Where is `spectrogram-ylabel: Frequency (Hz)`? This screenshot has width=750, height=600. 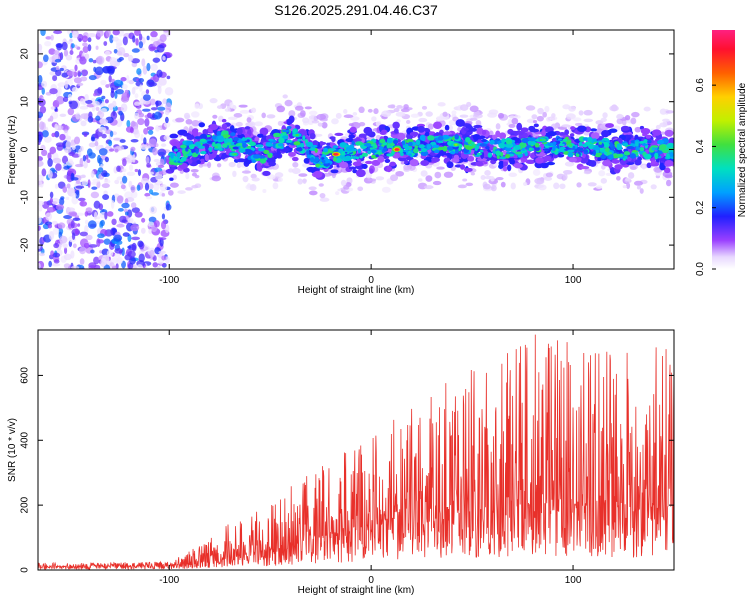
spectrogram-ylabel: Frequency (Hz) is located at coordinates (12, 150).